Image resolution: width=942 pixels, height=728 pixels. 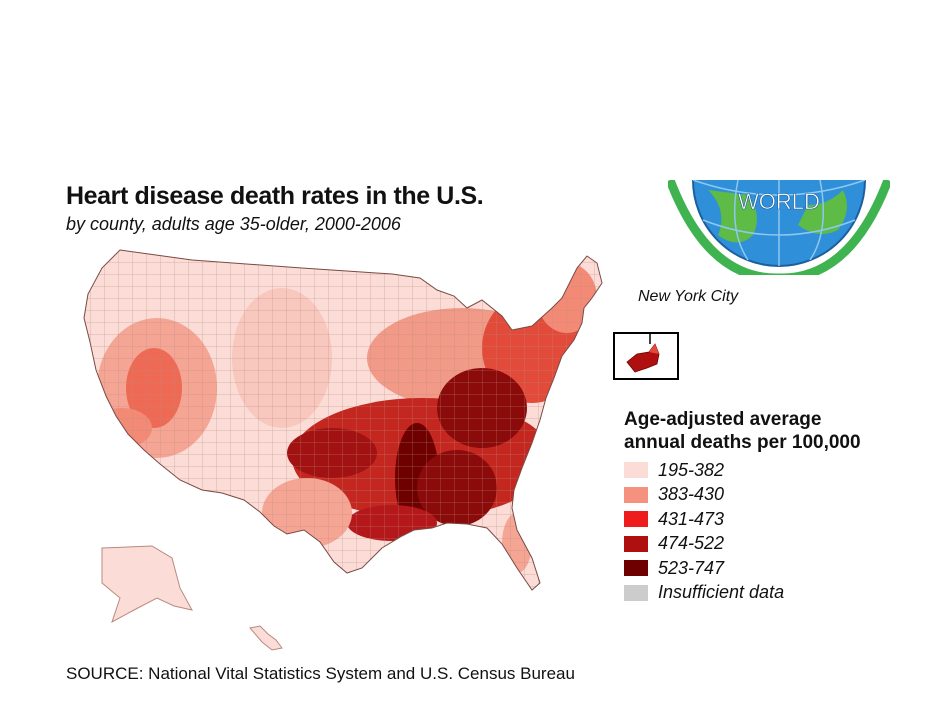 I want to click on legend-label: 431-473, so click(x=691, y=518).